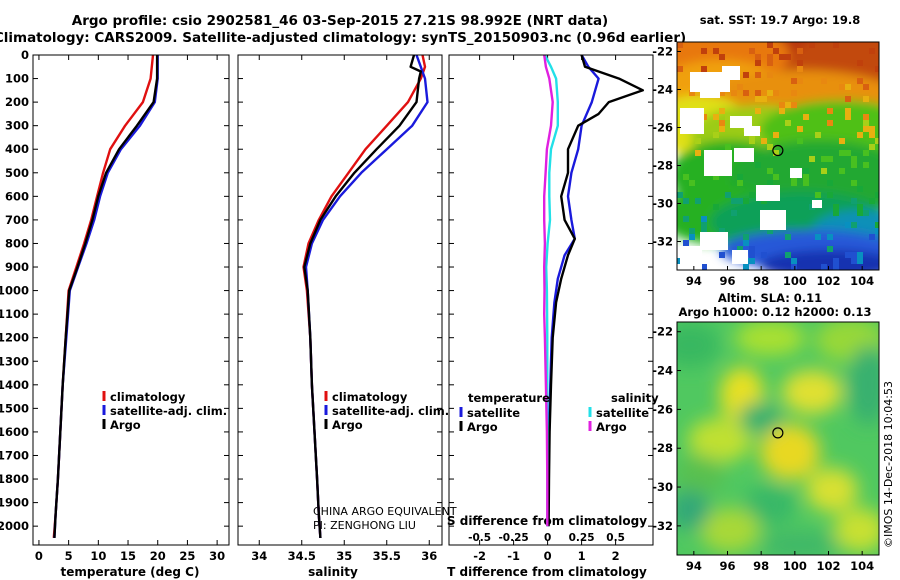 The height and width of the screenshot is (580, 900). I want to click on x-tick-label: -2, so click(479, 556).